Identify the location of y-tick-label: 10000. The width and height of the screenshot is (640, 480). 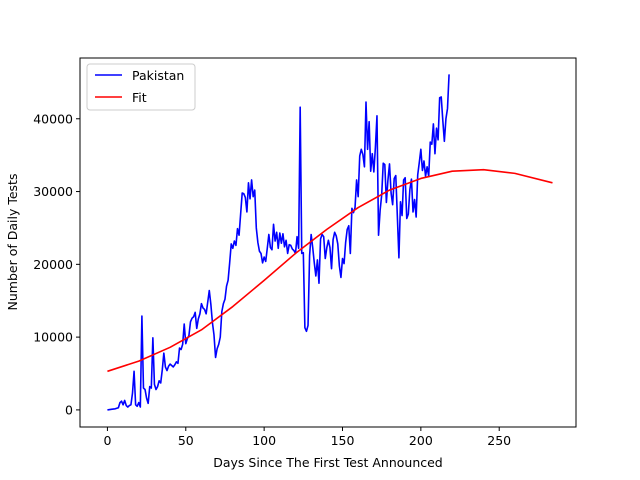
(53, 337).